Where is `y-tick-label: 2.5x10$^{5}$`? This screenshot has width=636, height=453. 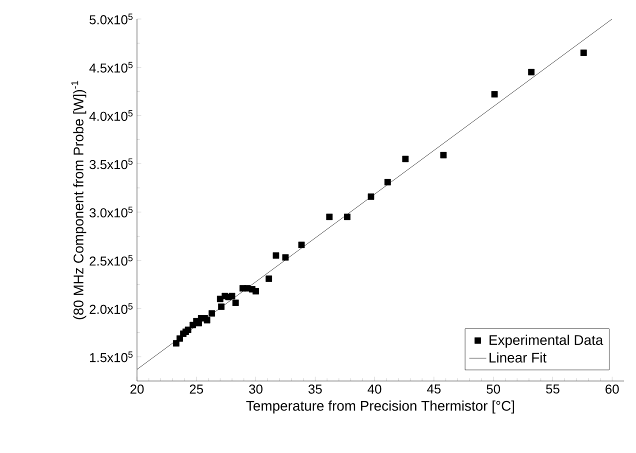 y-tick-label: 2.5x10$^{5}$ is located at coordinates (111, 260).